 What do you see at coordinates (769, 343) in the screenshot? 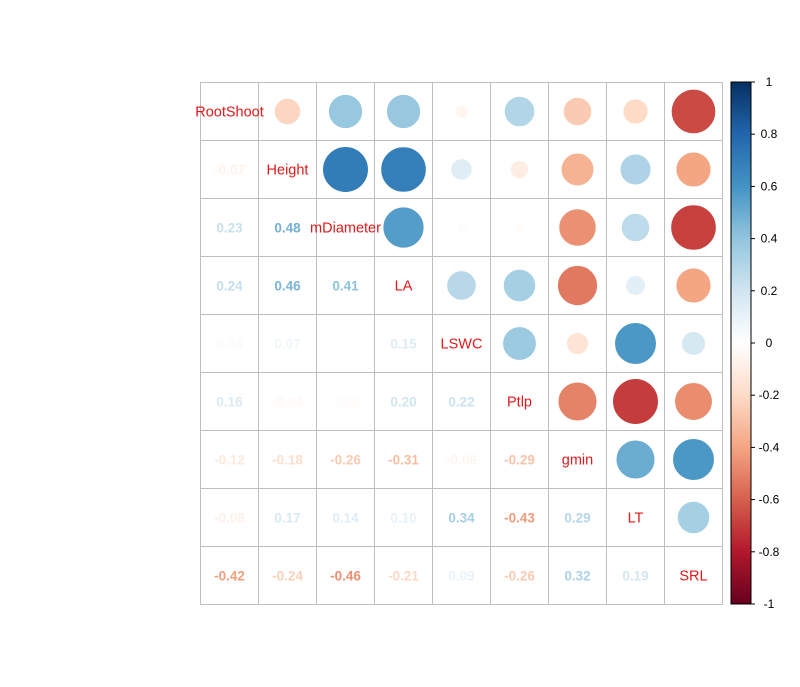
I see `legend-tick-label: 0` at bounding box center [769, 343].